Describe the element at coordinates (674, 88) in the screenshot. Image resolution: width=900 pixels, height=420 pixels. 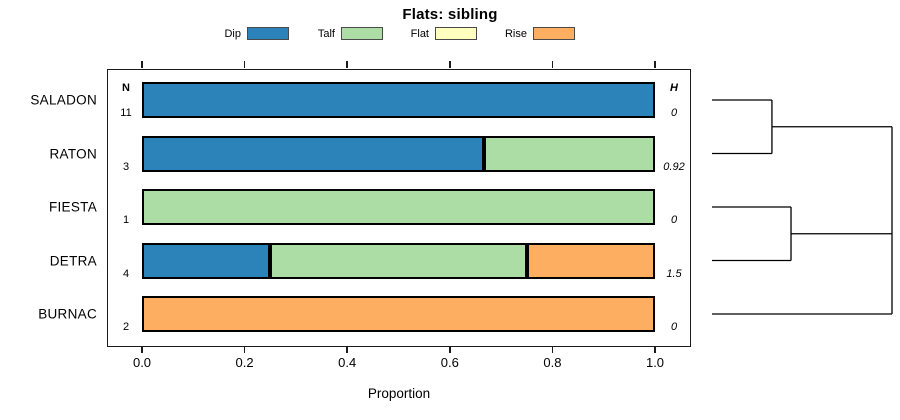
I see `h-column-header: H` at that location.